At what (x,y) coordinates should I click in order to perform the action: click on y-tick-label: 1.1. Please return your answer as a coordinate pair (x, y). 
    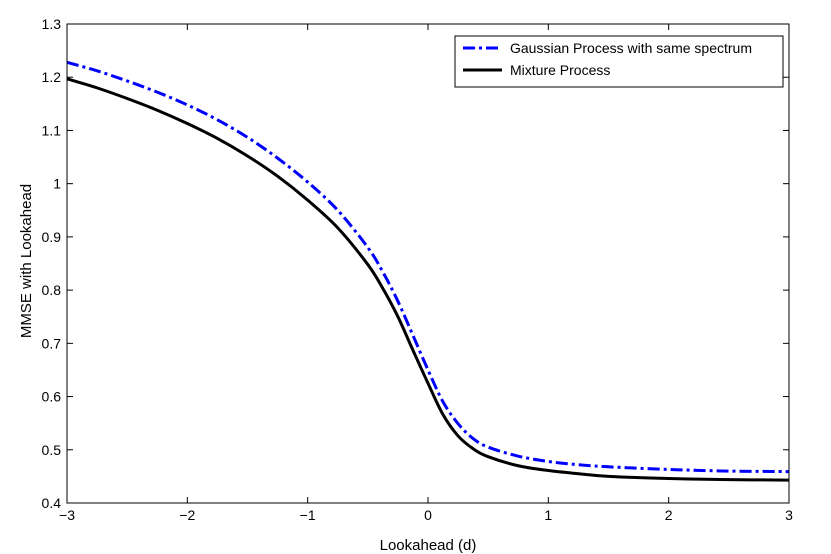
    Looking at the image, I should click on (52, 130).